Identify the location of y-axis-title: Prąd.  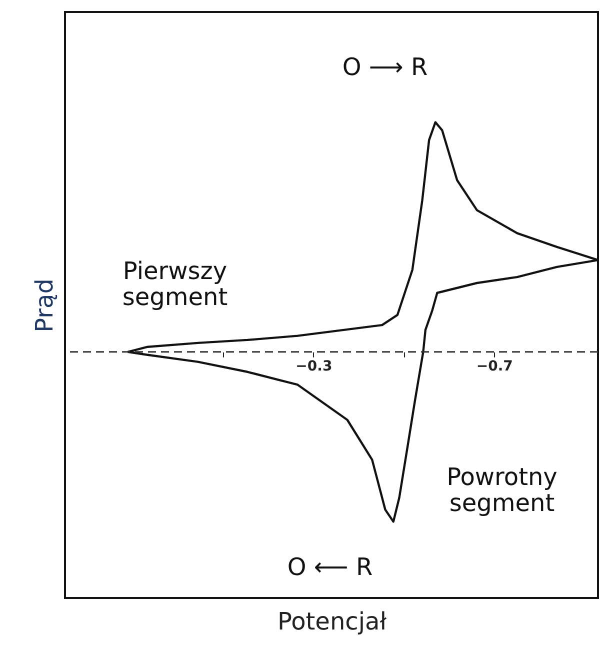
(44, 305).